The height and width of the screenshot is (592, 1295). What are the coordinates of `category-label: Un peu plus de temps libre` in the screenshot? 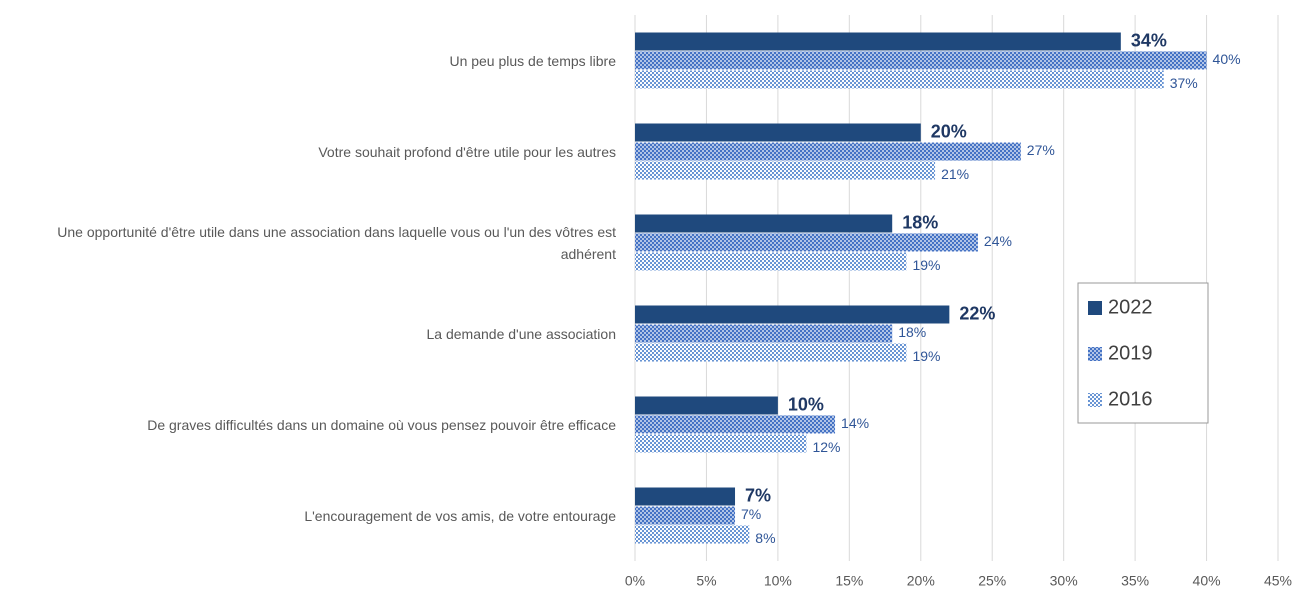 It's located at (532, 60).